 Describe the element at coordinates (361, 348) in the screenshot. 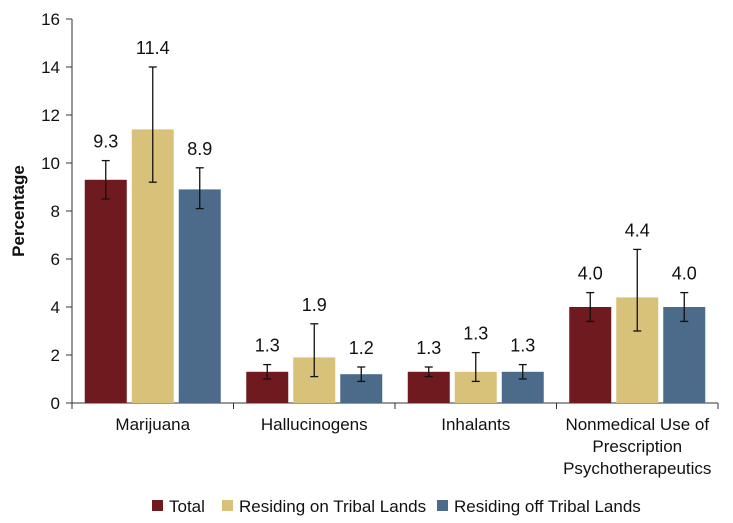

I see `data-label: 1.2` at that location.